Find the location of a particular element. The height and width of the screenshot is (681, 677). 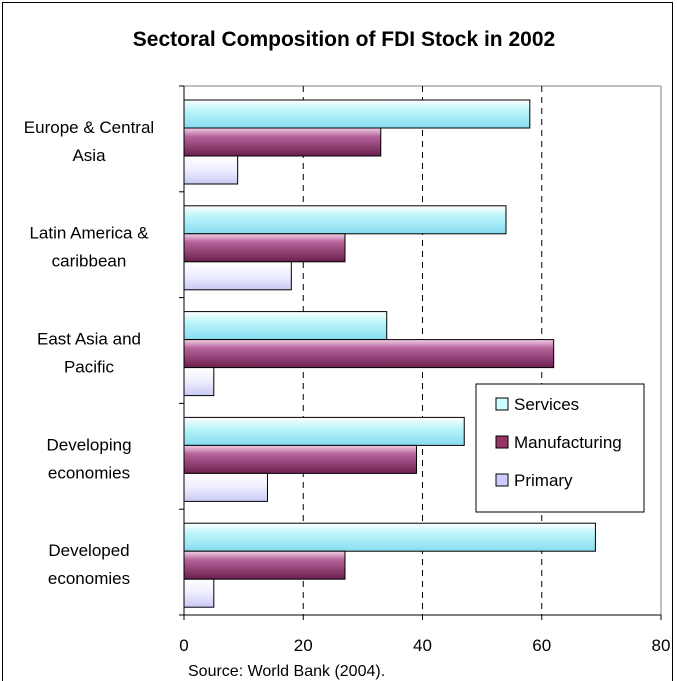

category-label-4-line-1: Developing is located at coordinates (88, 444).